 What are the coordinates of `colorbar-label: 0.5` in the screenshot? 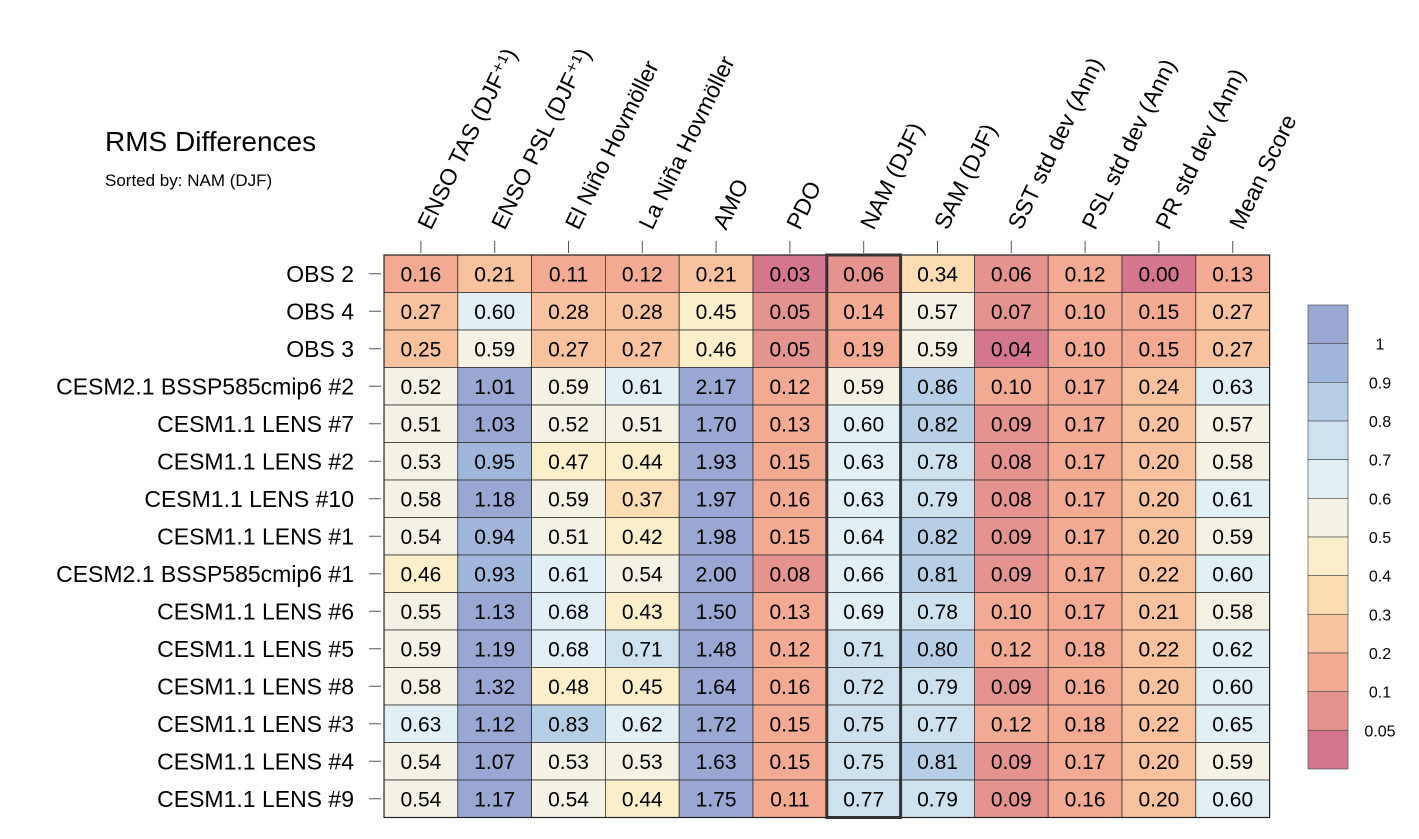 It's located at (1380, 538).